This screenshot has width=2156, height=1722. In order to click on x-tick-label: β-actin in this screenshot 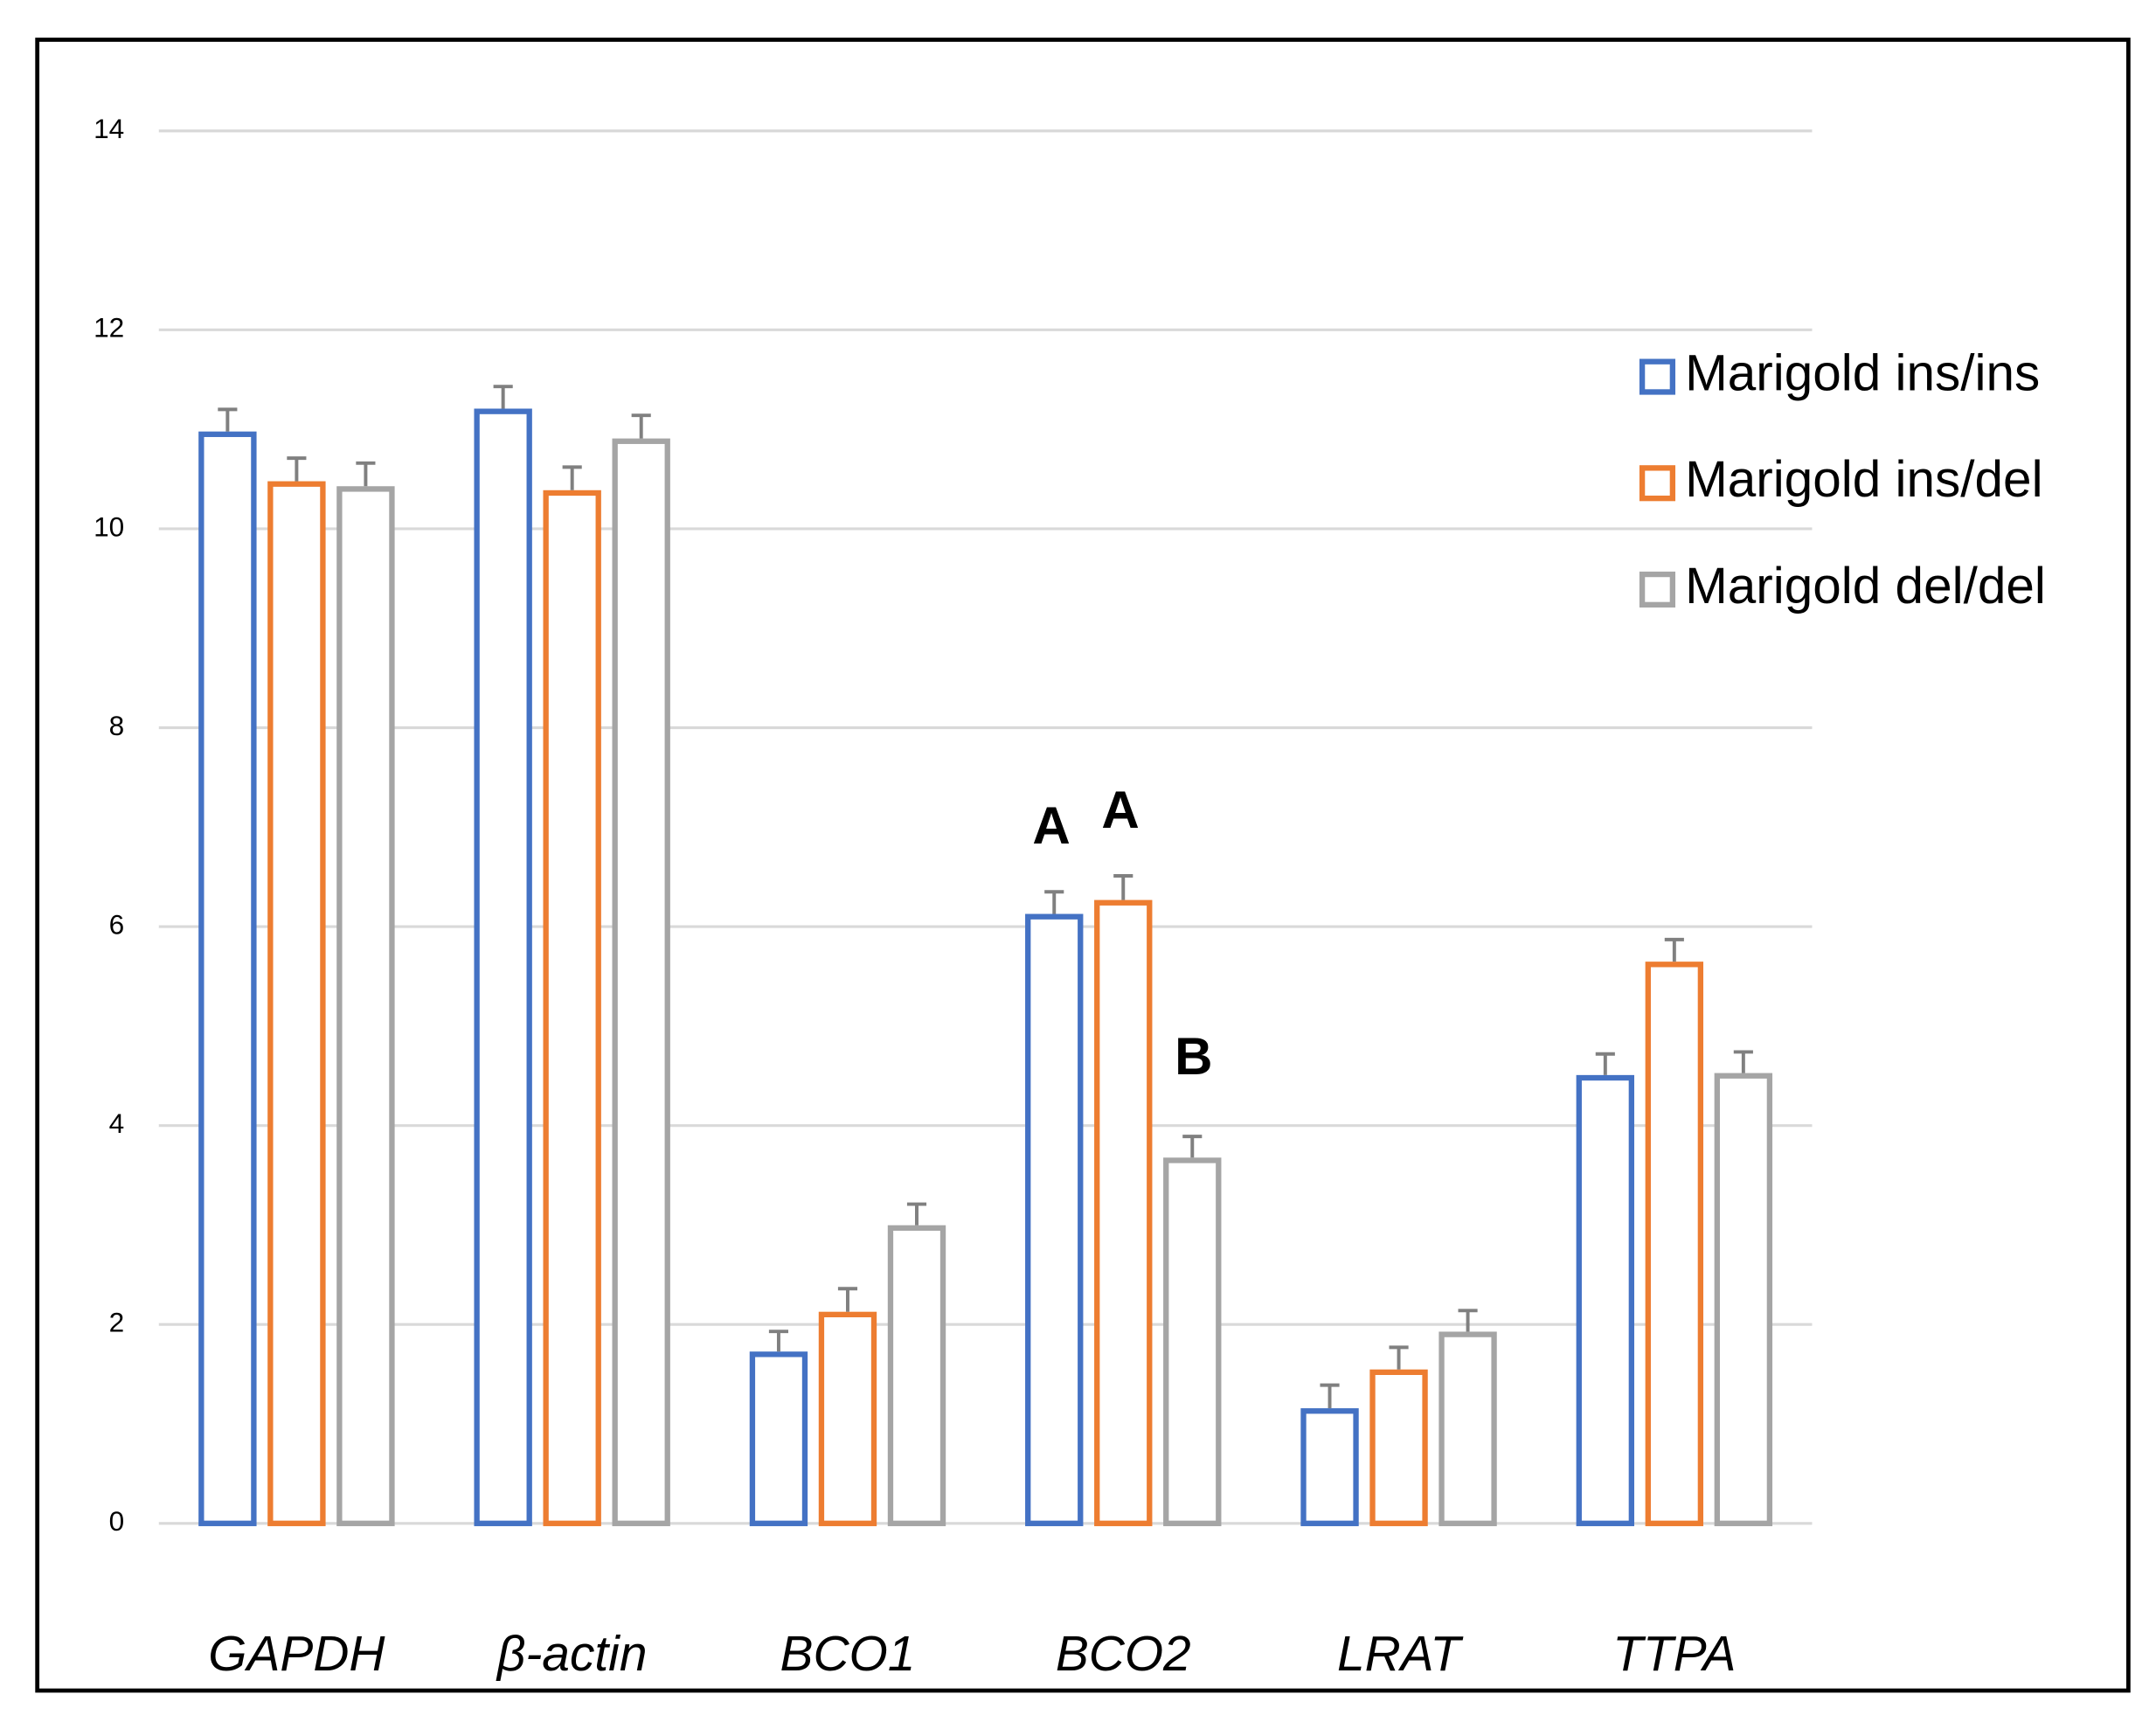, I will do `click(572, 1654)`.